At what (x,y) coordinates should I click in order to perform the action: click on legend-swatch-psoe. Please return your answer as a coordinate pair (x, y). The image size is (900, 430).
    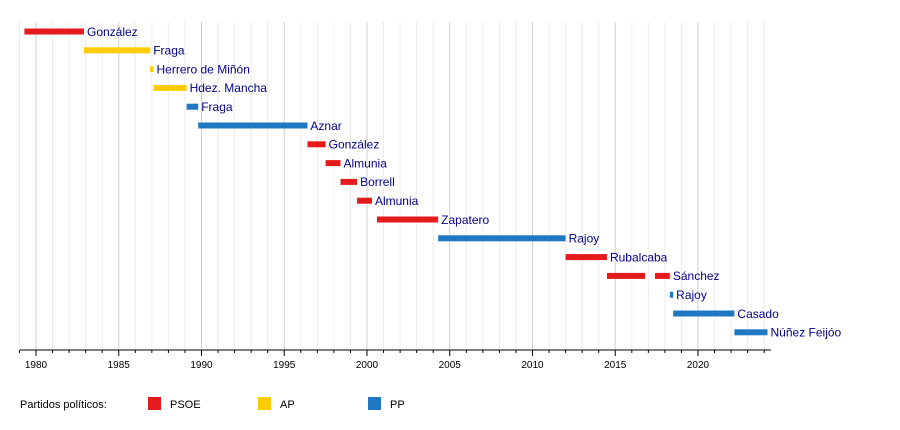
    Looking at the image, I should click on (154, 403).